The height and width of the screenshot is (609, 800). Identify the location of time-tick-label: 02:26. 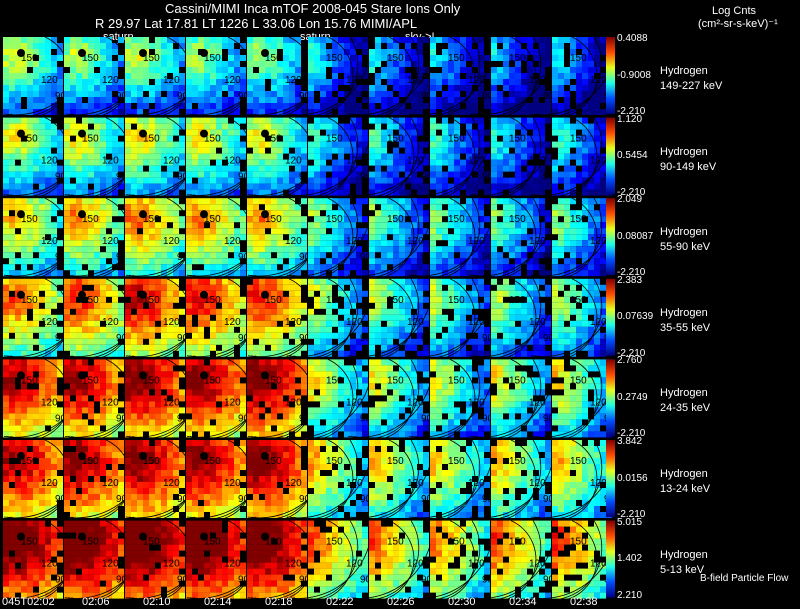
(401, 602).